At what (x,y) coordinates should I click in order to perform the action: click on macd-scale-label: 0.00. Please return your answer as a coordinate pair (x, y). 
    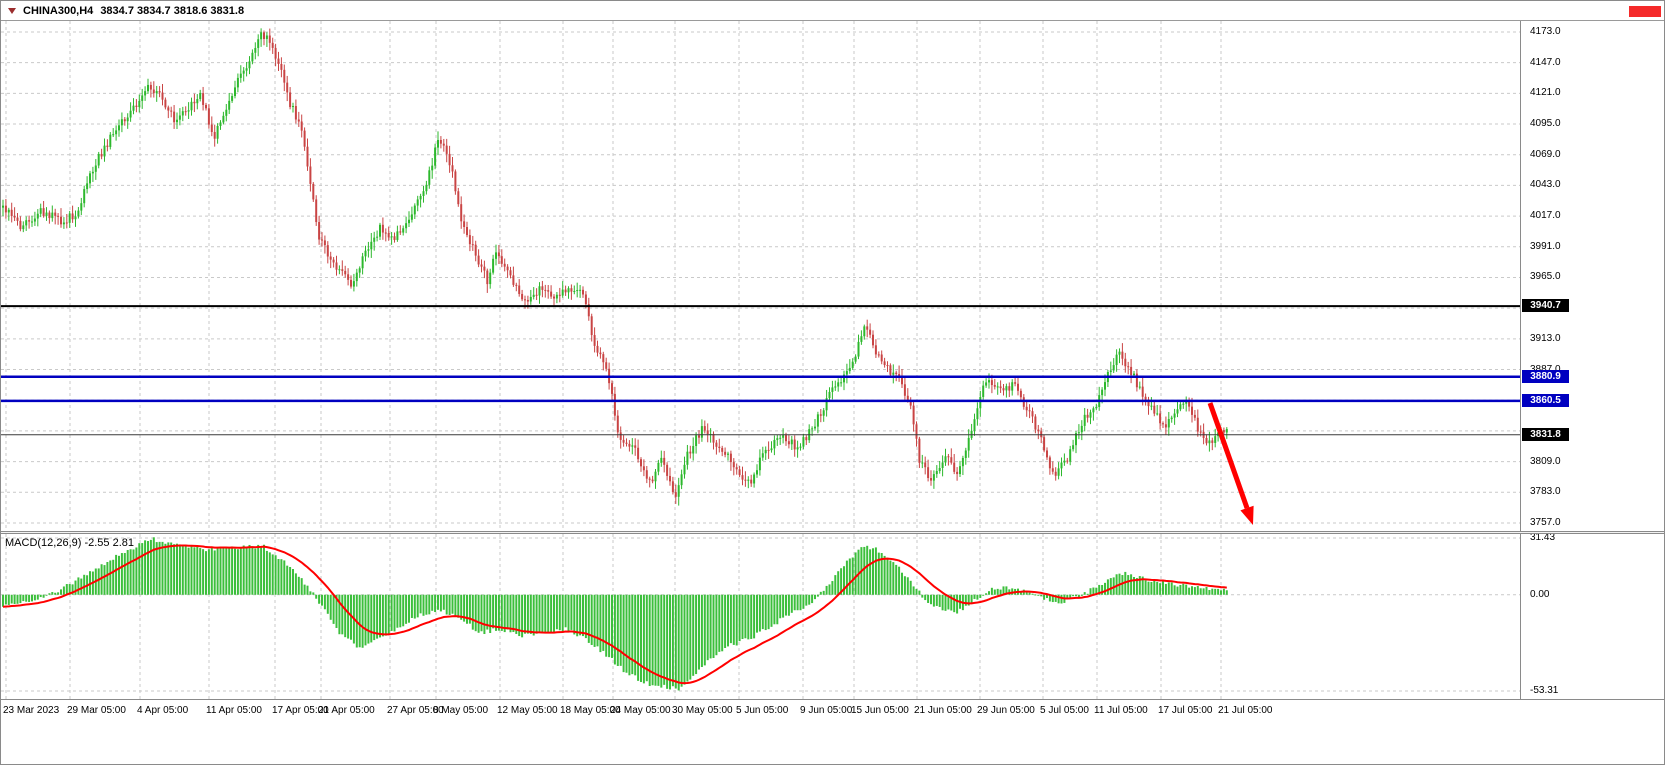
    Looking at the image, I should click on (1540, 594).